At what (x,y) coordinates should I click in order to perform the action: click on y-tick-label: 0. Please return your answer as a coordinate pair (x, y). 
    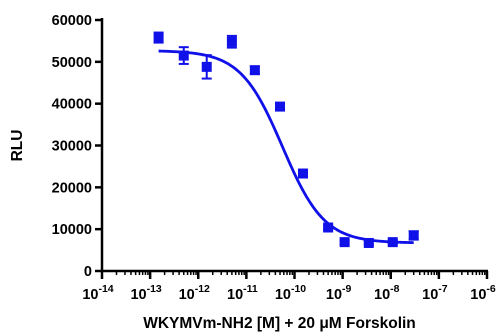
    Looking at the image, I should click on (88, 272).